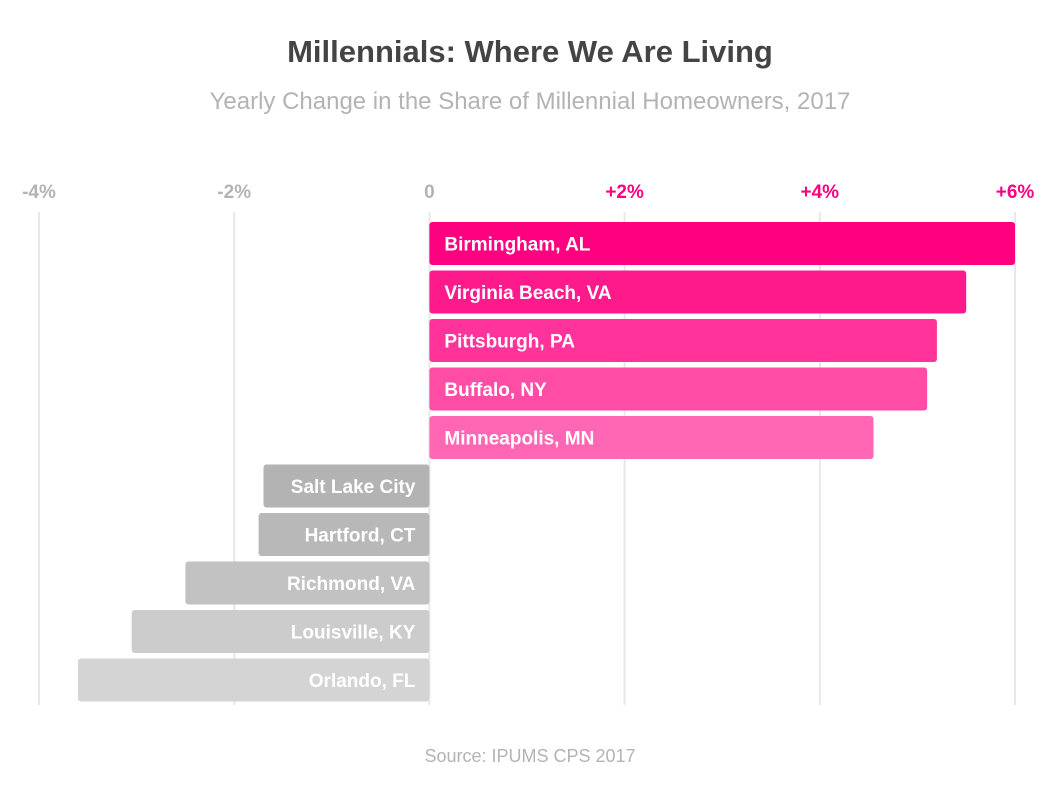  I want to click on bar-label: Louisville, KY, so click(353, 633).